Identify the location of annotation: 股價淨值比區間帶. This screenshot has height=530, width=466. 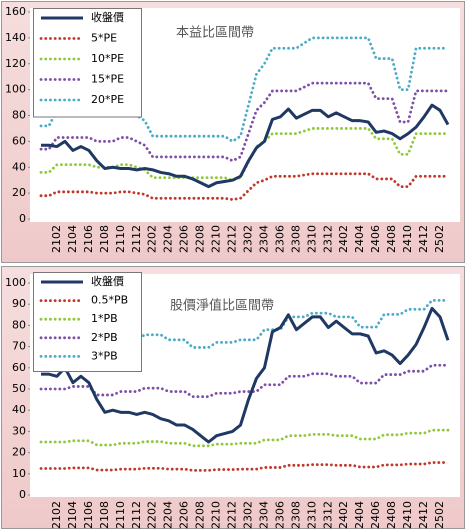
(222, 306).